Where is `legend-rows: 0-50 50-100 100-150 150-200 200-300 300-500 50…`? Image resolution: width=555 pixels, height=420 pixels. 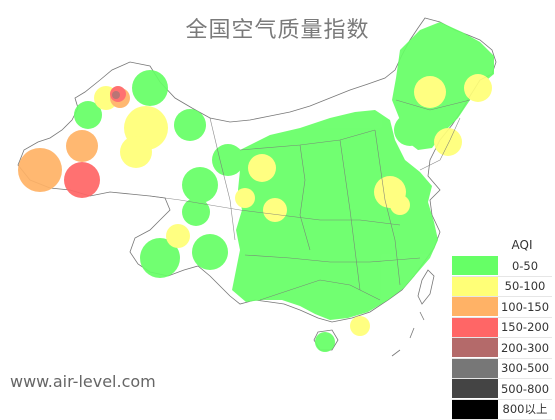 legend-rows: 0-50 50-100 100-150 150-200 200-300 300-500 50… is located at coordinates (502, 338).